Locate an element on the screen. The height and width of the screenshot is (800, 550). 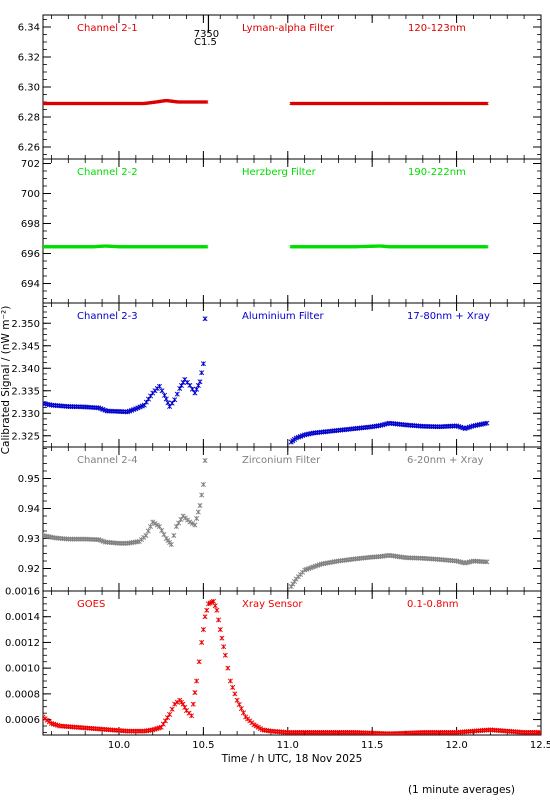
panel-channel-label: Channel 2-2 is located at coordinates (107, 172).